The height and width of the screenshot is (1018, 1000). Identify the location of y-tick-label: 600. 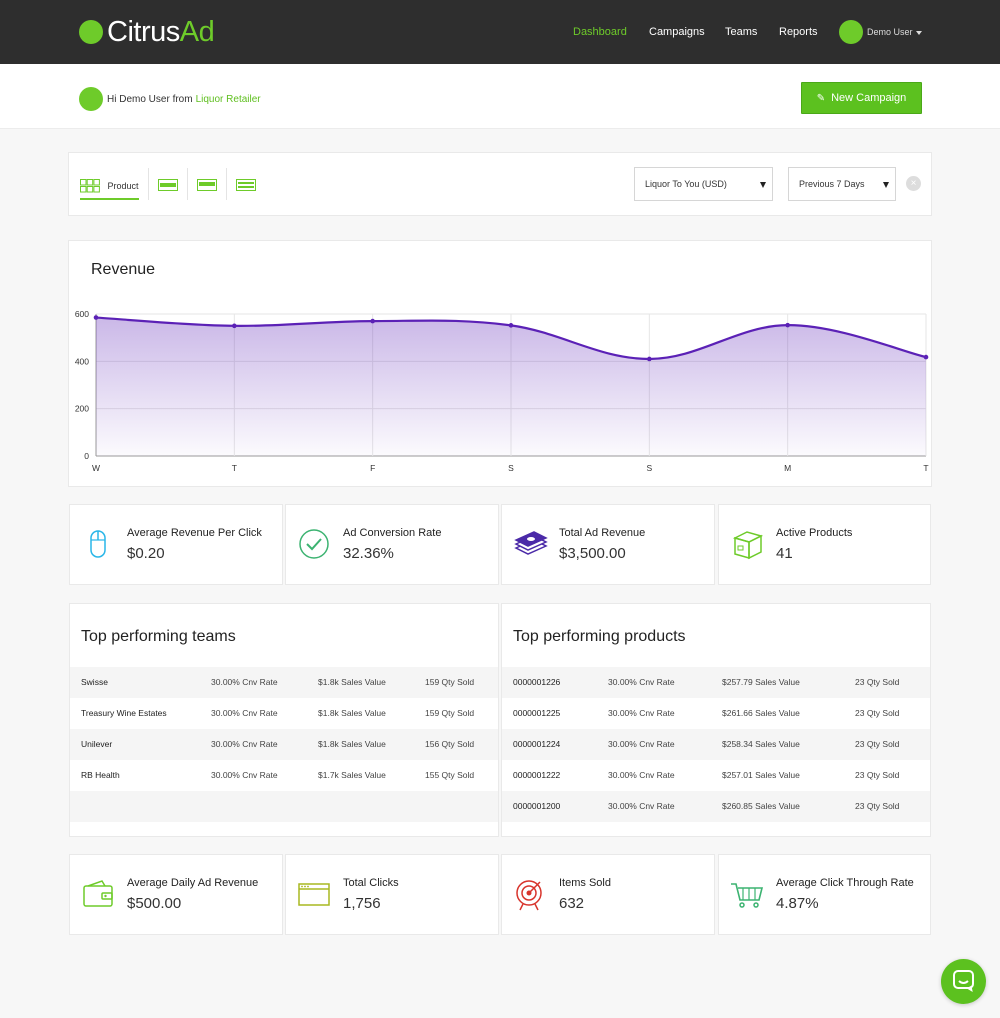
(82, 314).